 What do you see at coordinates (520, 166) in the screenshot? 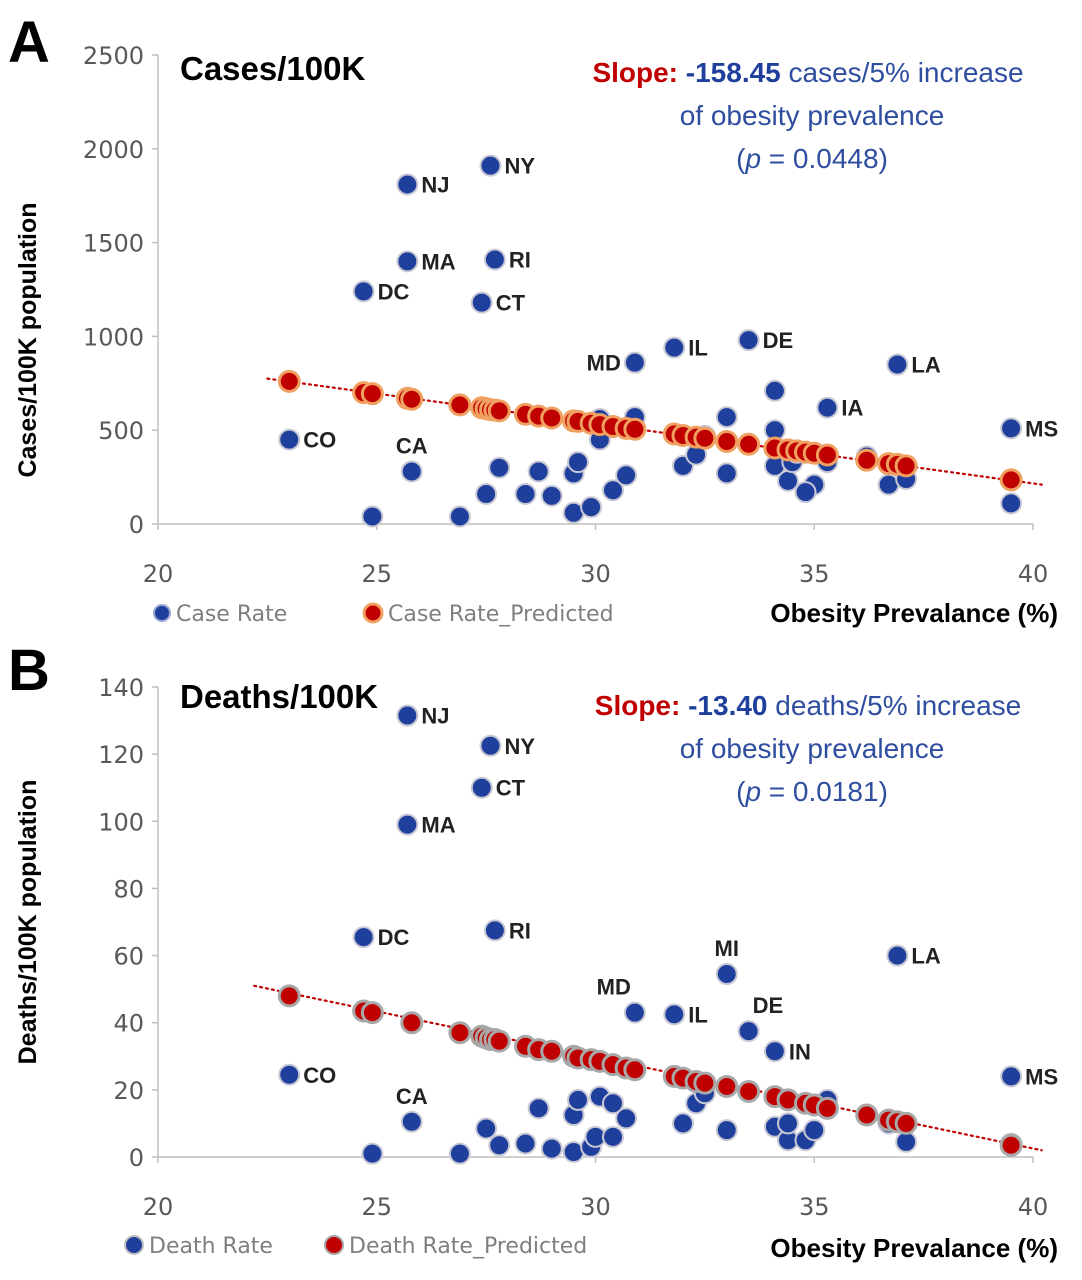
I see `state-label-ny: NY` at bounding box center [520, 166].